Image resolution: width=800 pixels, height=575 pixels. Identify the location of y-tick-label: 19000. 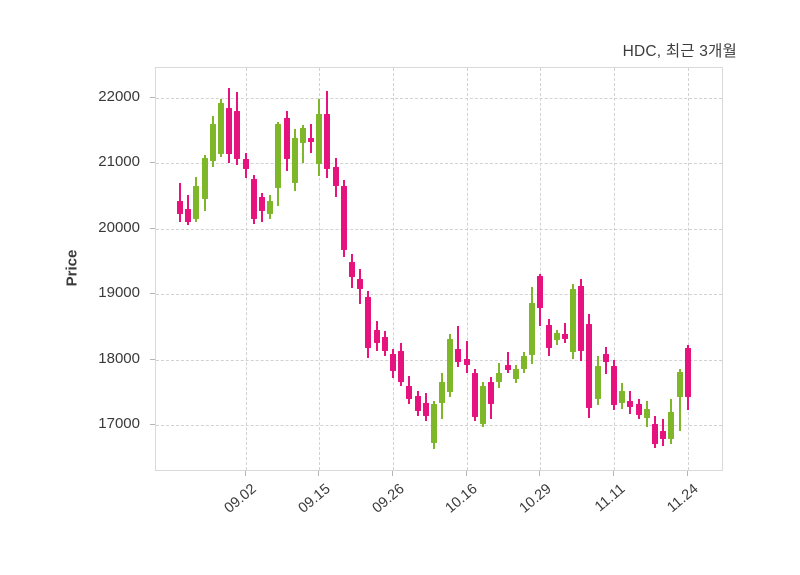
(119, 293).